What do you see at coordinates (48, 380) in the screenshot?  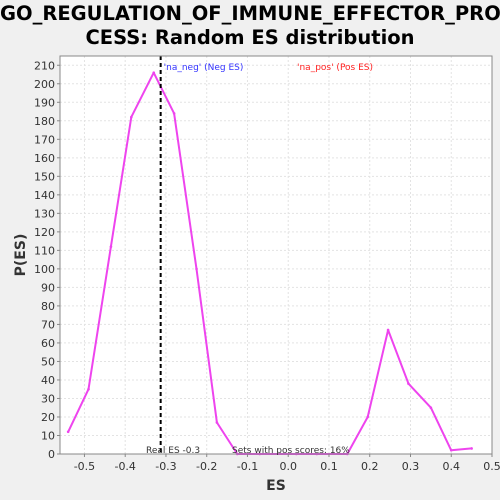 I see `y-tick-label: 40` at bounding box center [48, 380].